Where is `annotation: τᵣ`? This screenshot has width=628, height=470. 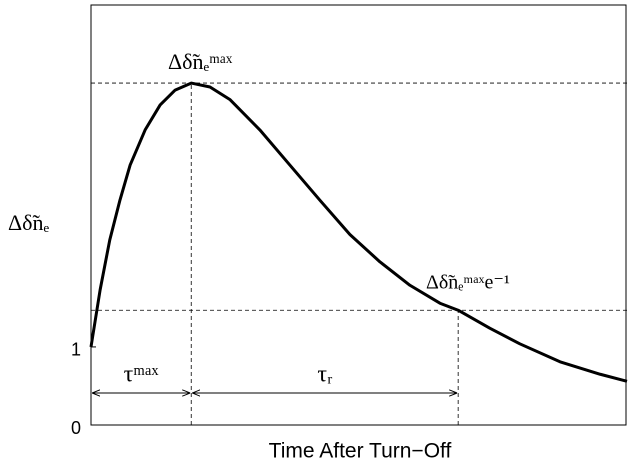 annotation: τᵣ is located at coordinates (324, 375).